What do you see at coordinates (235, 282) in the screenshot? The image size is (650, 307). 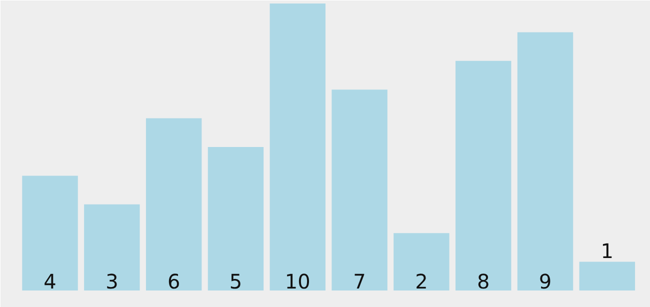 I see `data-label: 5` at bounding box center [235, 282].